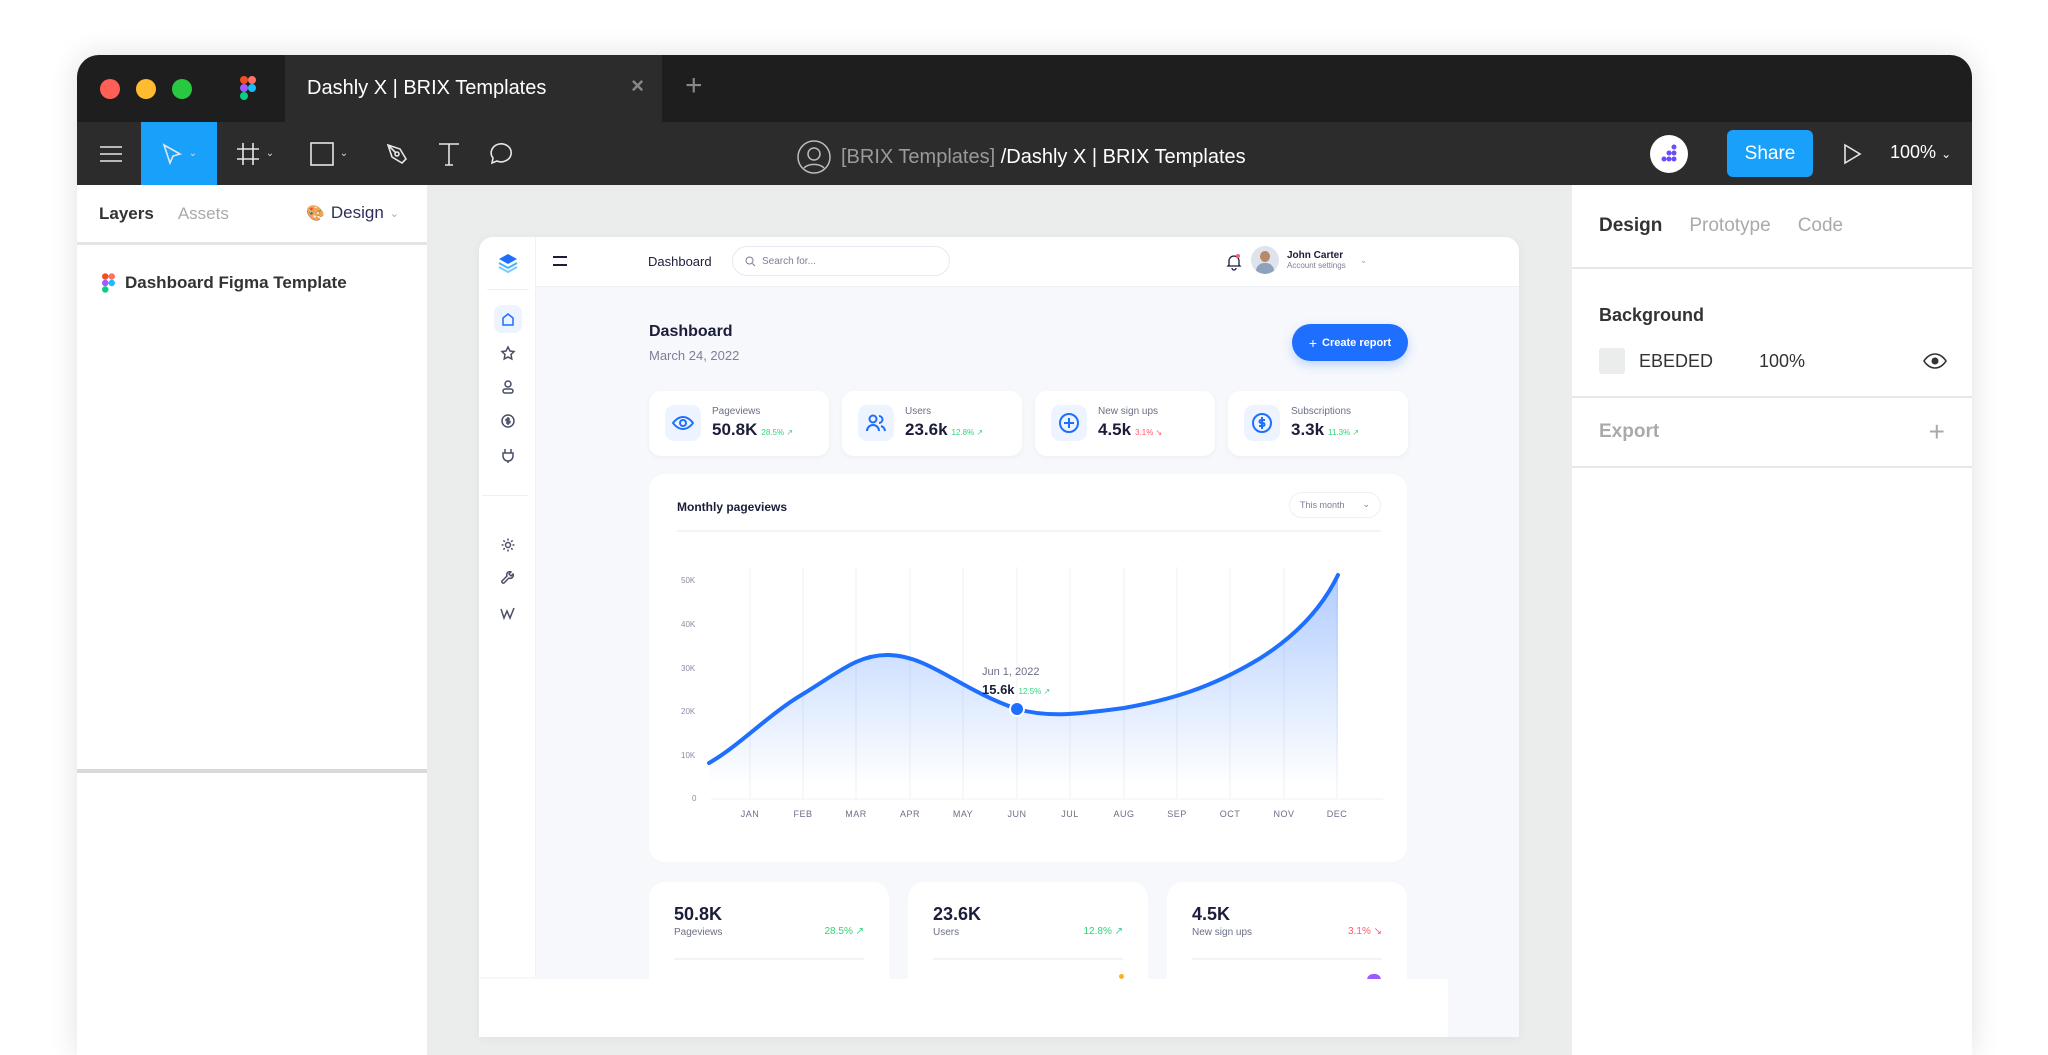 This screenshot has width=2048, height=1055. I want to click on stat-card-pageviews: Pageviews 50.8K 28.5% ↗, so click(739, 423).